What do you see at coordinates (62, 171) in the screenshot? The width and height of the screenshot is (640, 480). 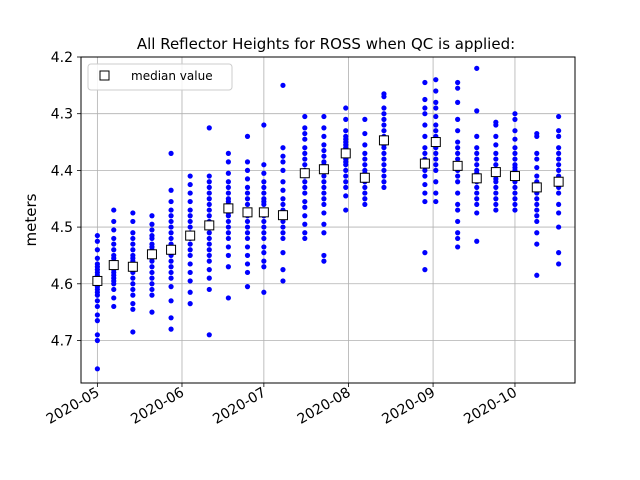 I see `y-tick-label: 4.4` at bounding box center [62, 171].